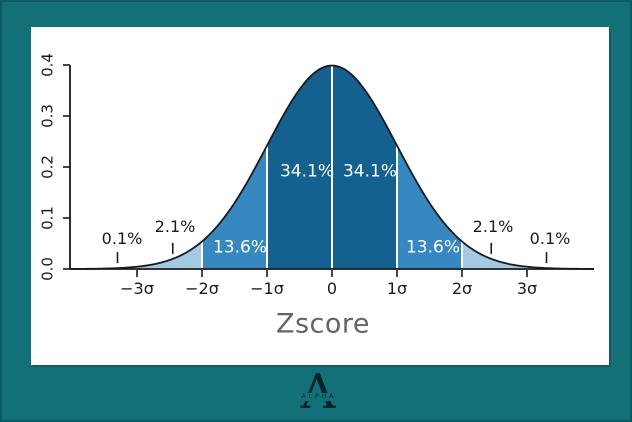 The image size is (632, 422). What do you see at coordinates (462, 288) in the screenshot?
I see `x-tick-label: 2σ` at bounding box center [462, 288].